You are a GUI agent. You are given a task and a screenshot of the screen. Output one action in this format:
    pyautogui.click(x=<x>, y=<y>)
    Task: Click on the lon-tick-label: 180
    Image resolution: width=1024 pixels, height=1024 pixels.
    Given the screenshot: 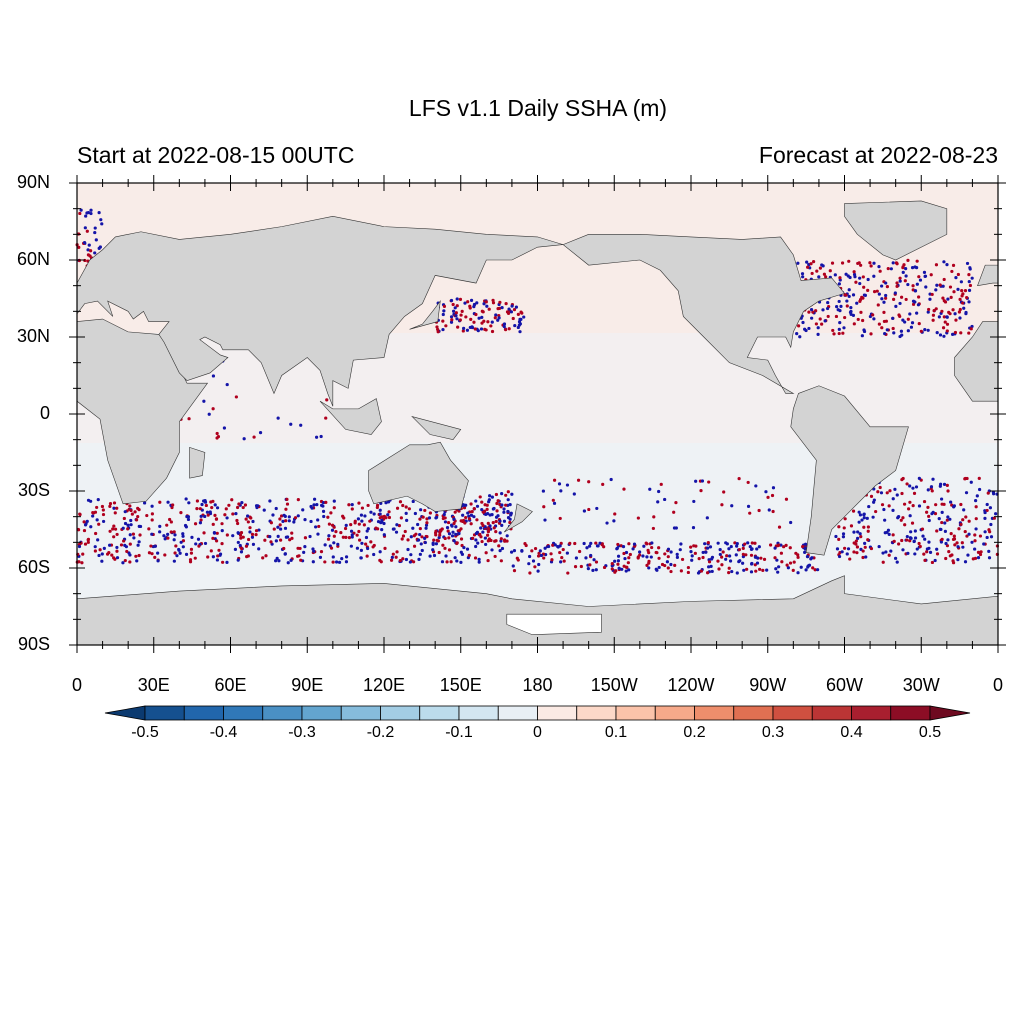 What is the action you would take?
    pyautogui.click(x=537, y=685)
    